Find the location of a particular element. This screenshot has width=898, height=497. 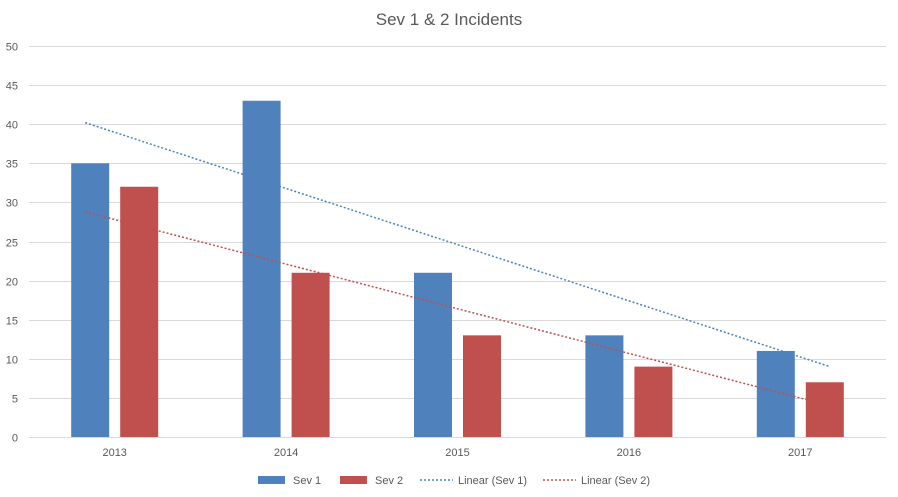

y-tick-label: 30 is located at coordinates (12, 204).